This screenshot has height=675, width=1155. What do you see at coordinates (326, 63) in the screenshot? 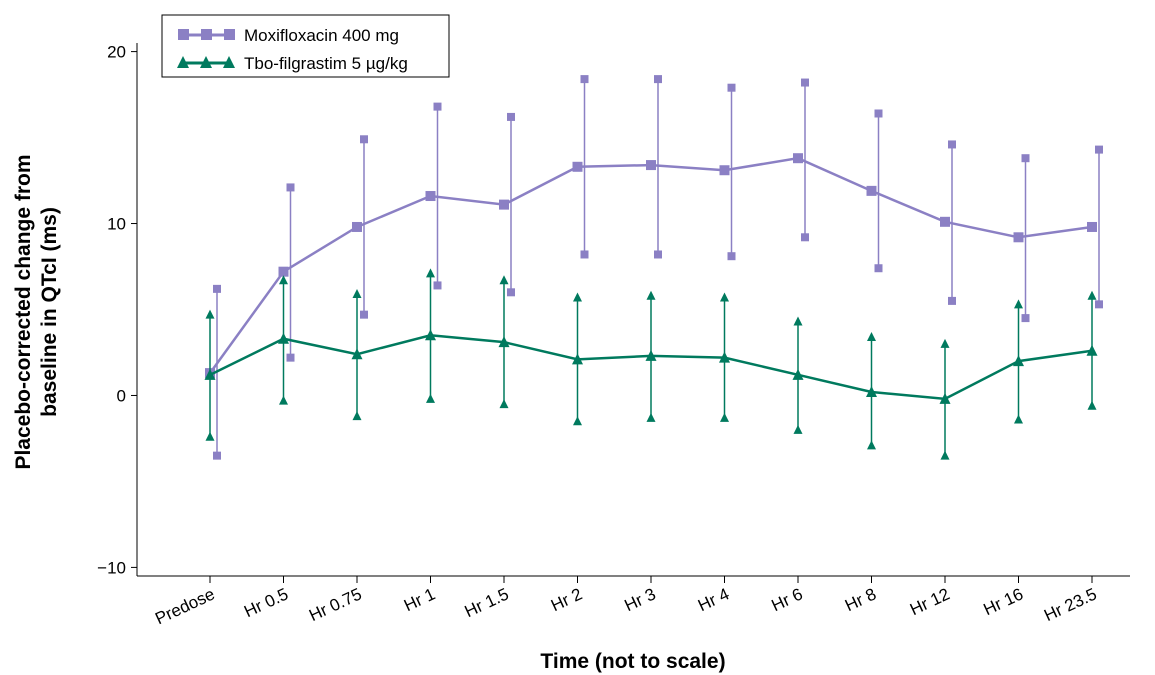
I see `legend-label-tbo-filgrastim: Tbo-filgrastim 5 µg/kg` at bounding box center [326, 63].